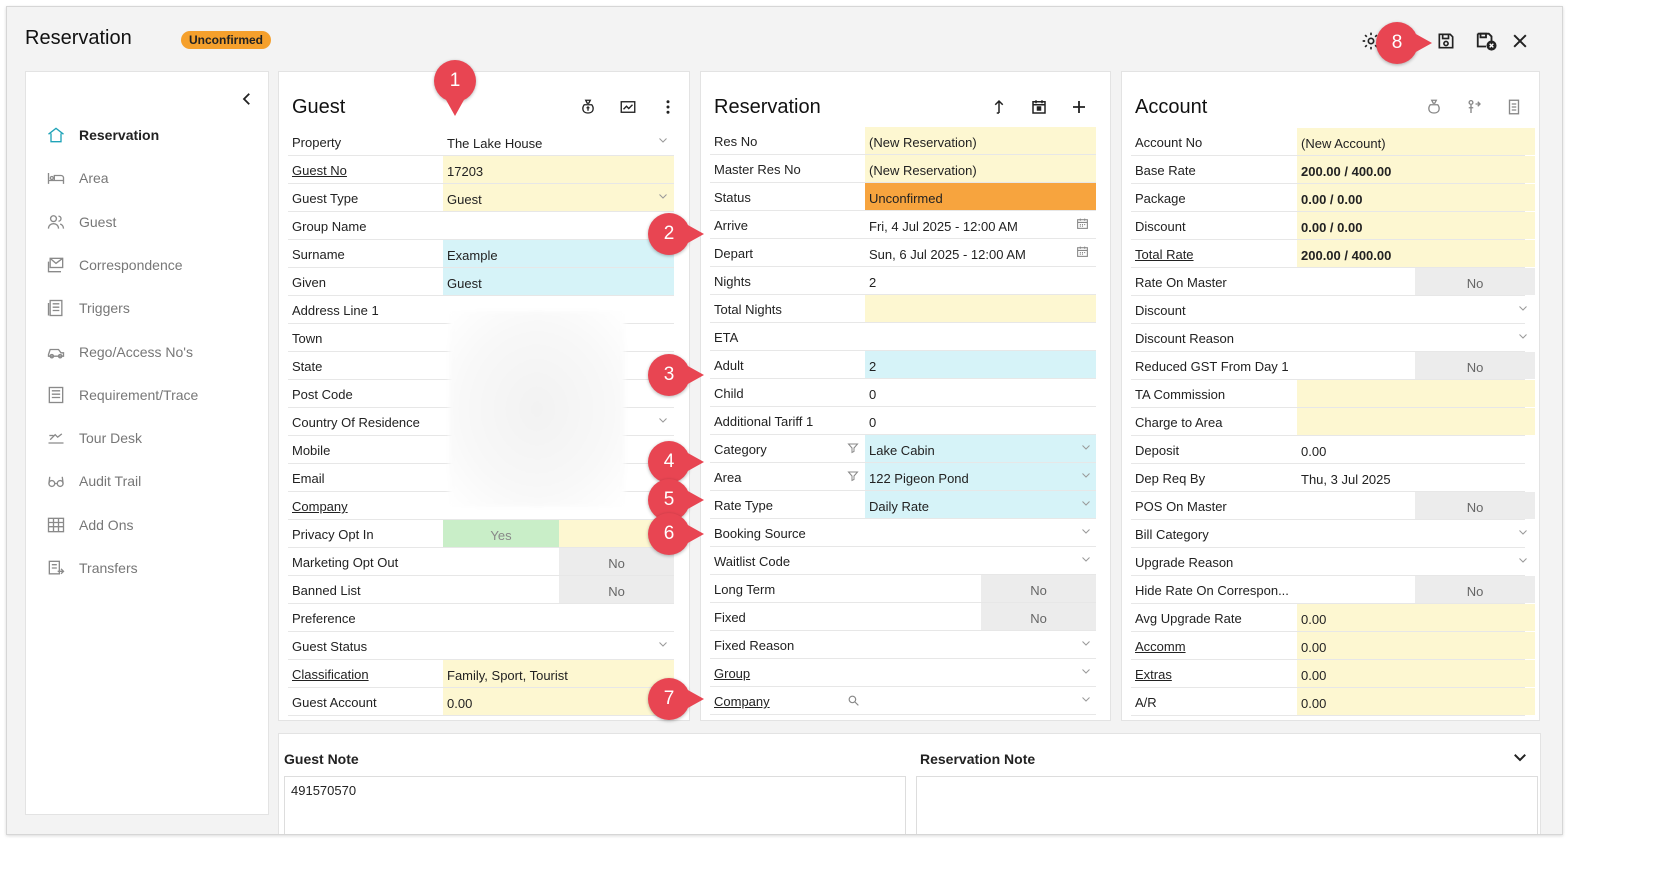  Describe the element at coordinates (558, 645) in the screenshot. I see `guest-status-field` at that location.